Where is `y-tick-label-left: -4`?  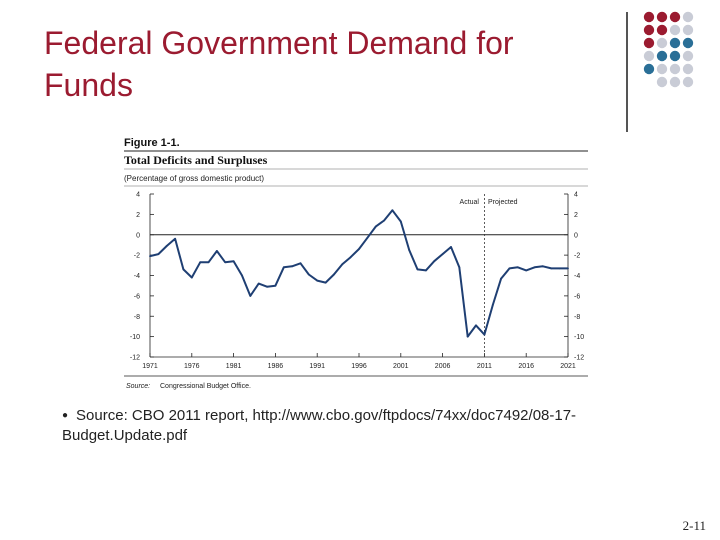
y-tick-label-left: -4 is located at coordinates (137, 276).